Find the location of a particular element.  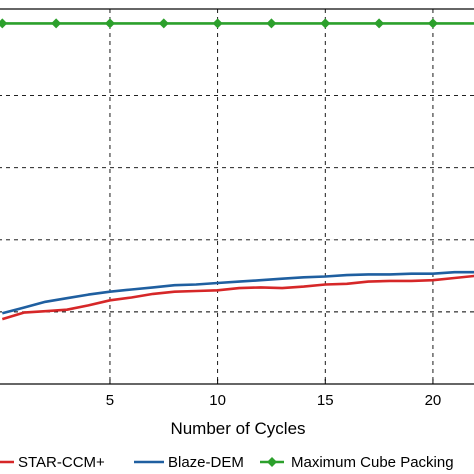

legend: STAR-CCM+ Blaze-DEM Maximum Cube Packing is located at coordinates (227, 462).